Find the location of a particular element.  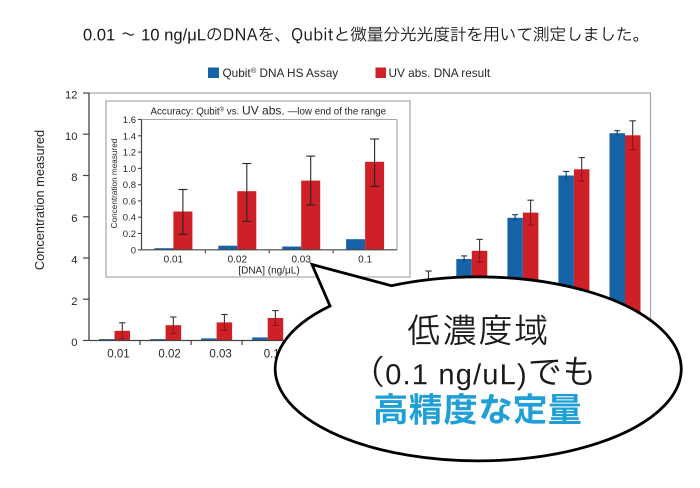

svg-text: 0.8 is located at coordinates (129, 185).